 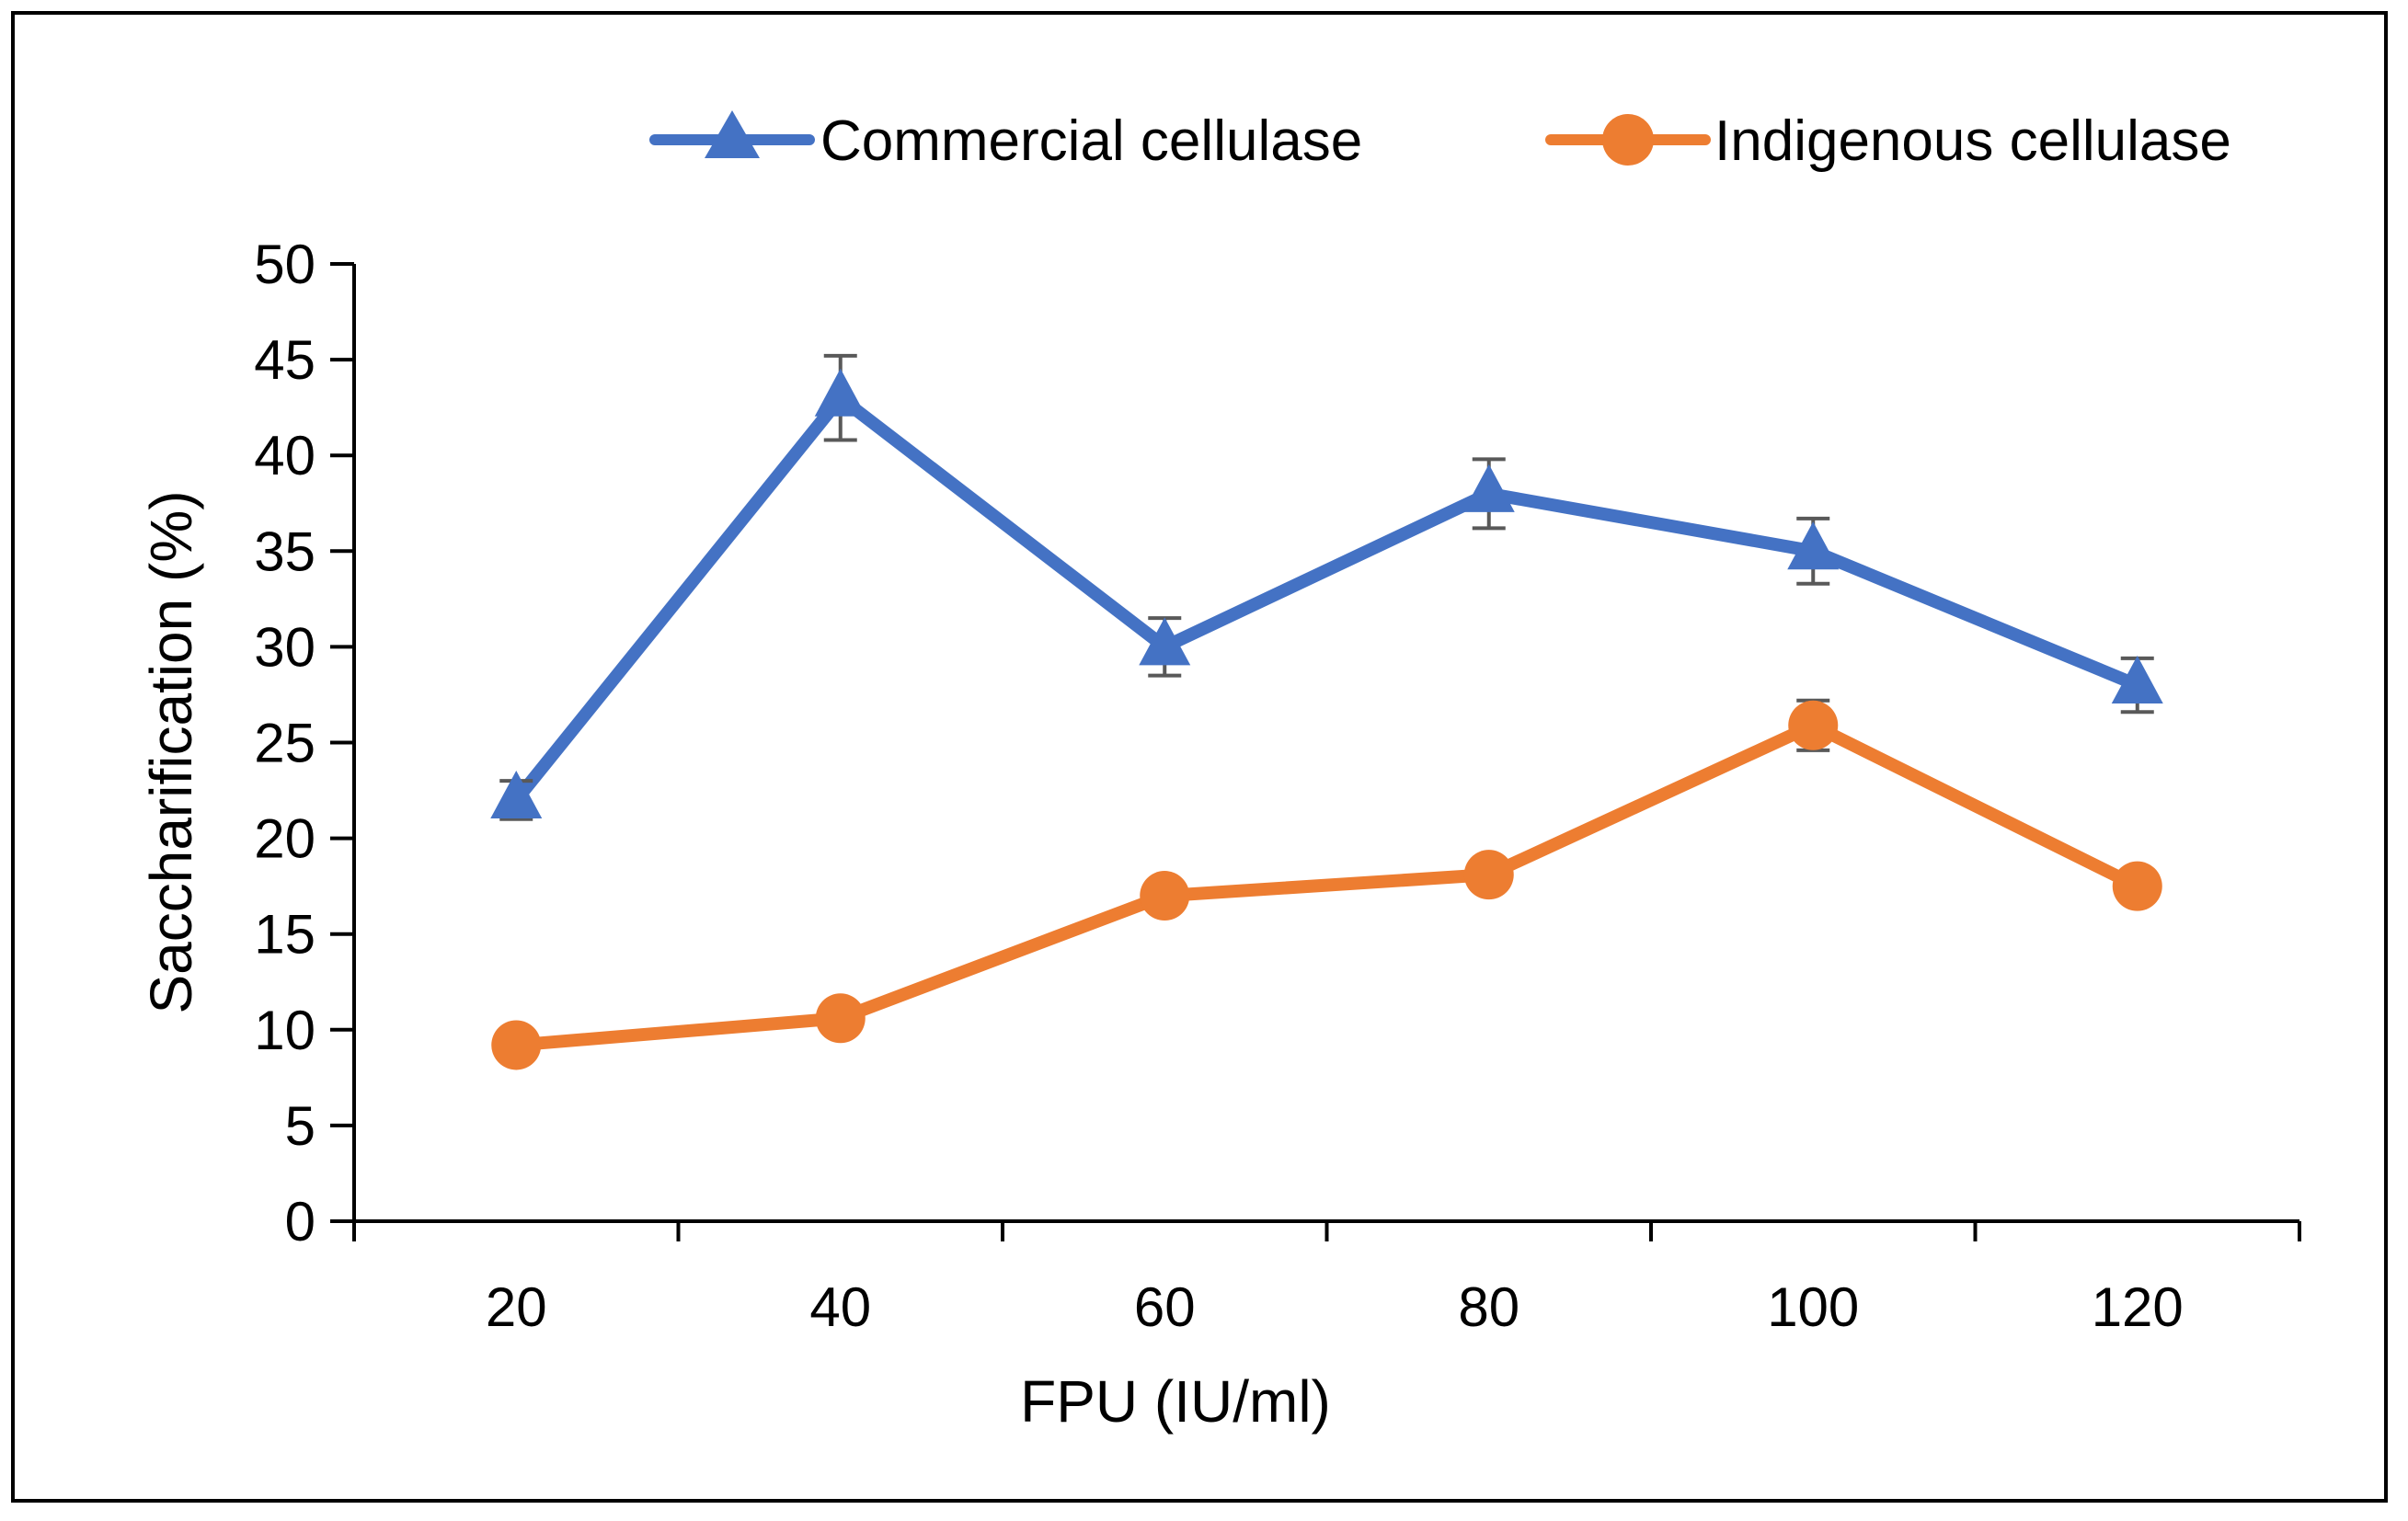 What do you see at coordinates (840, 1307) in the screenshot?
I see `x-tick-label: 40` at bounding box center [840, 1307].